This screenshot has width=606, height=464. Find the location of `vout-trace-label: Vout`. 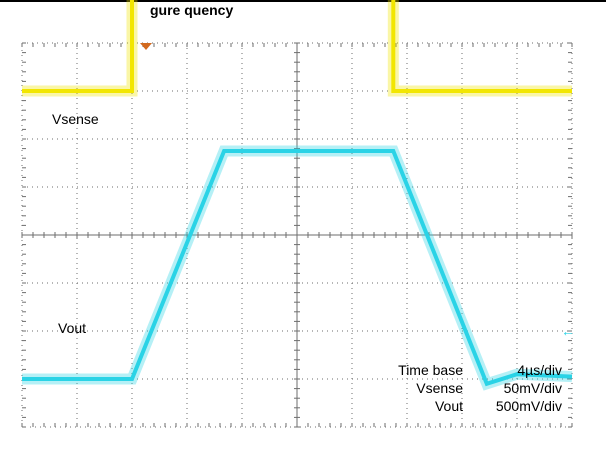

vout-trace-label: Vout is located at coordinates (72, 328).